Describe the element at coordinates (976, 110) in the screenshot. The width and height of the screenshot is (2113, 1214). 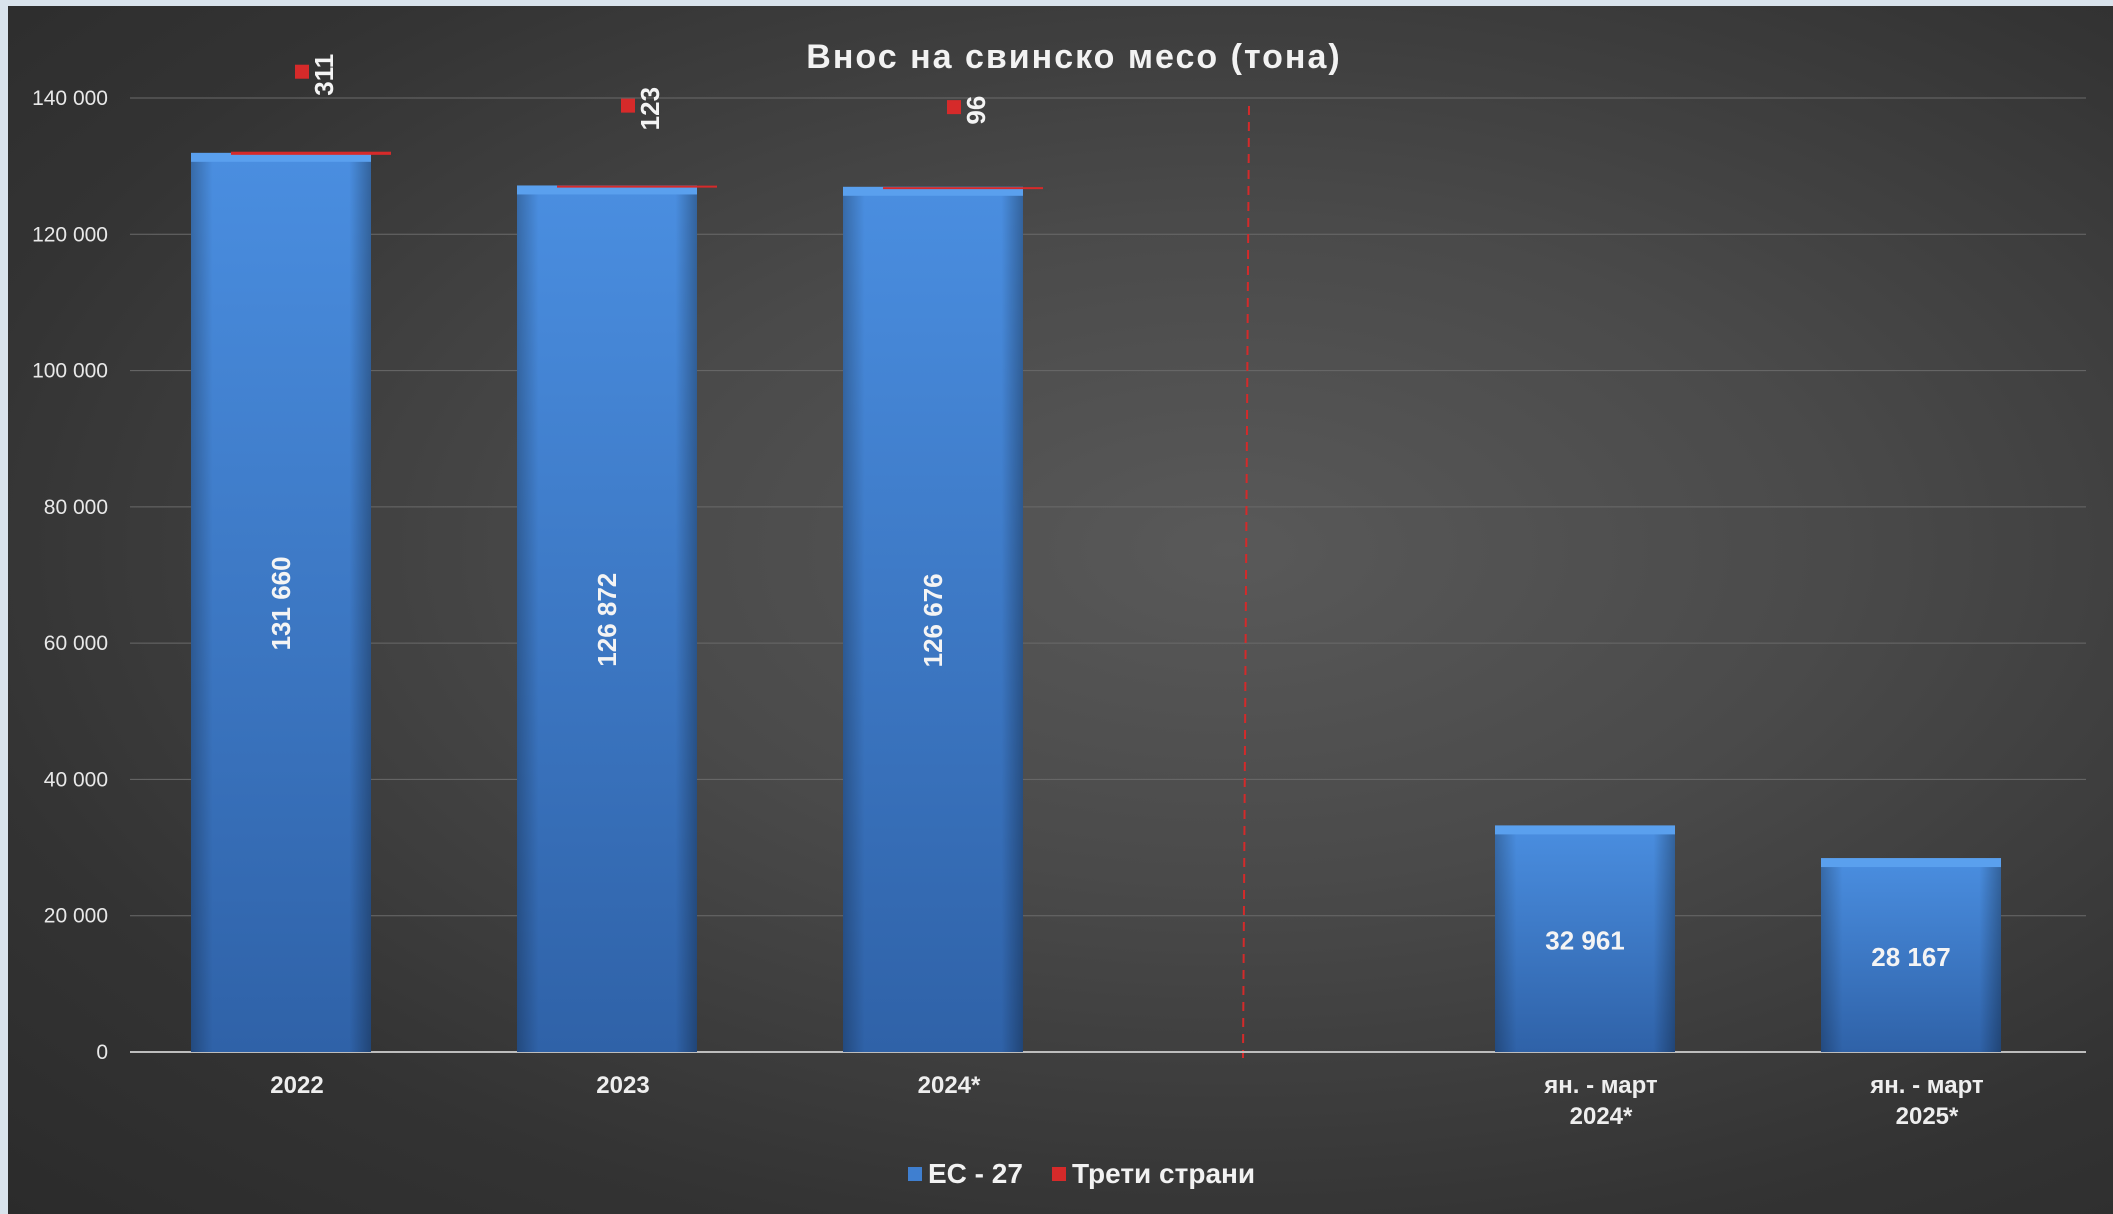
I see `data-label-third-countries: 96` at that location.